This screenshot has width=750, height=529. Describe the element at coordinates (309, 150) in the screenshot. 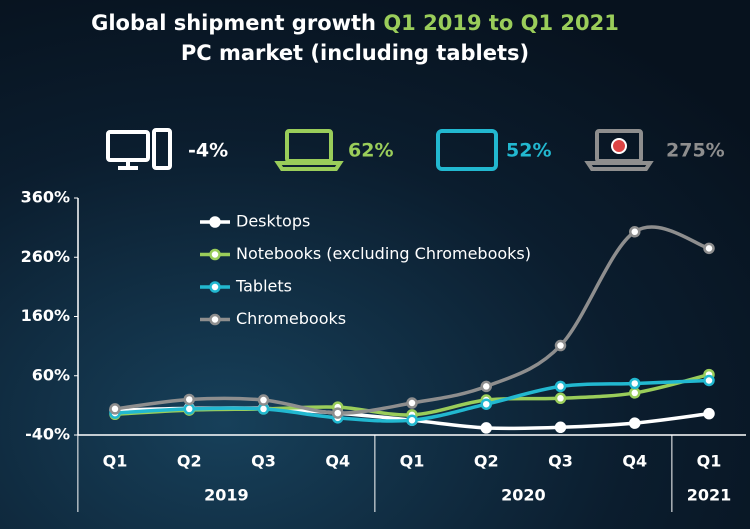

I see `notebook-icon` at that location.